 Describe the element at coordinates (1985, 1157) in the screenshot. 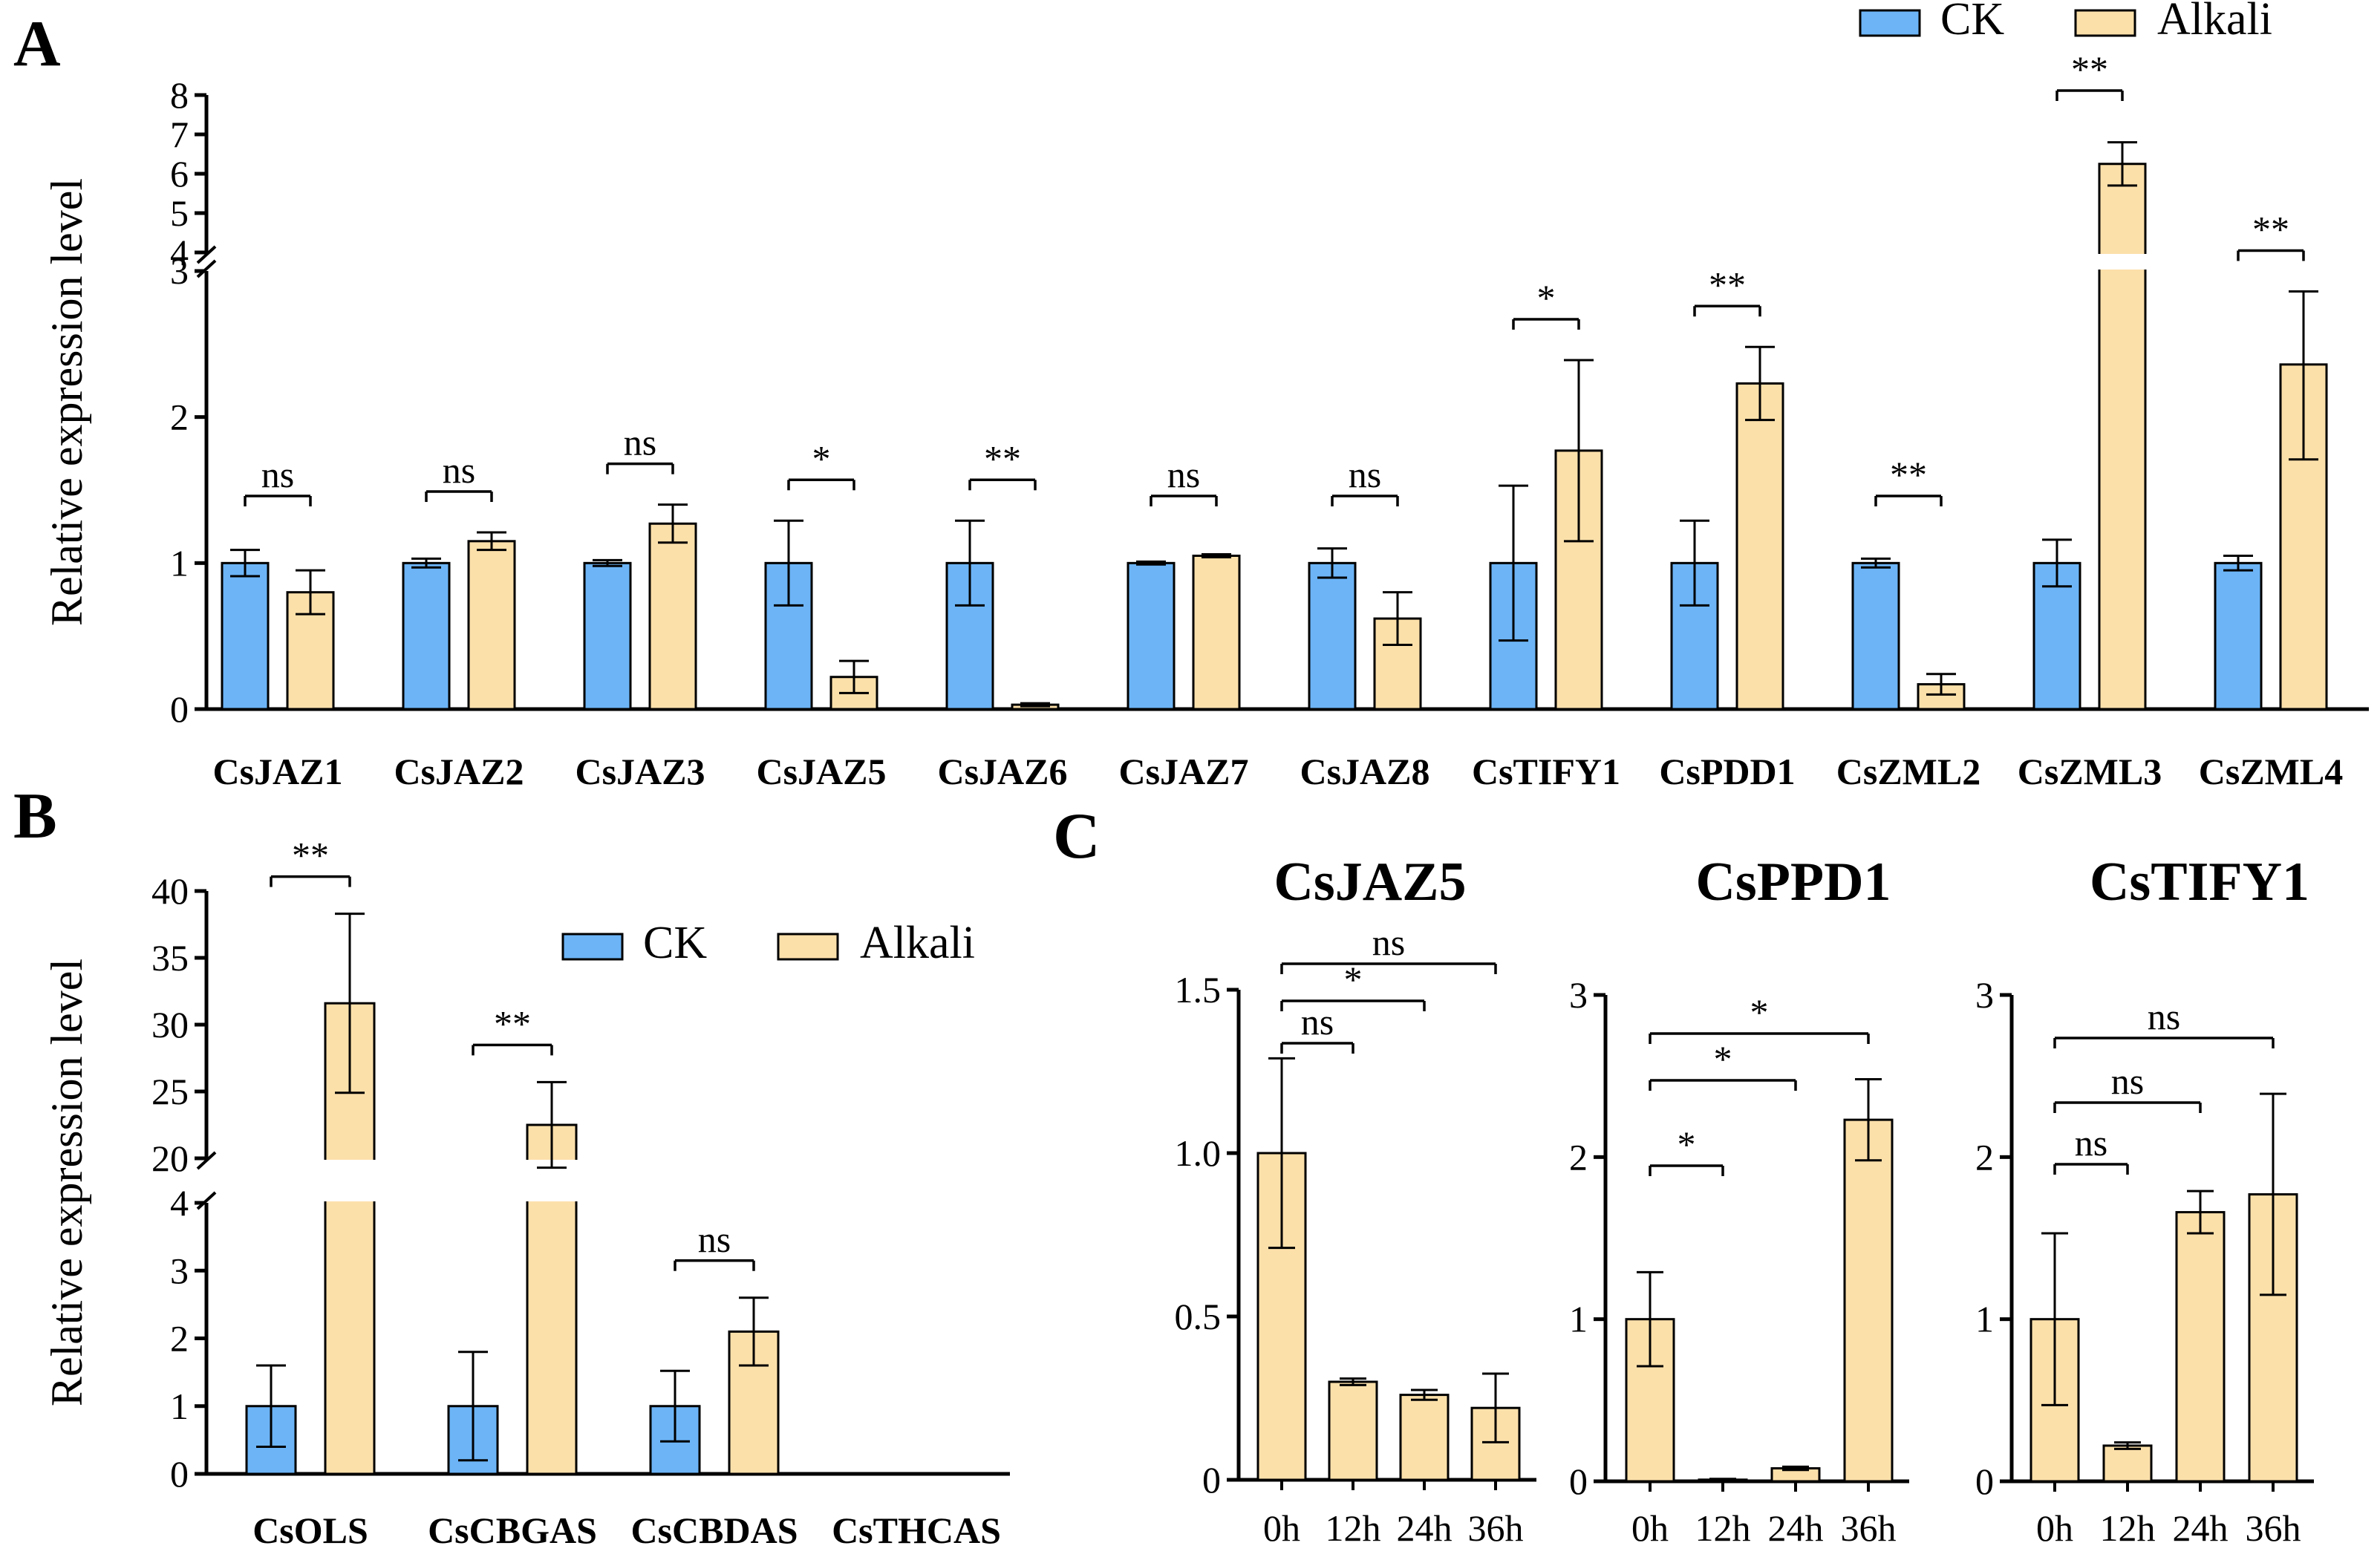

I see `panel-c-cstify1-ytick-label-2: 2` at that location.